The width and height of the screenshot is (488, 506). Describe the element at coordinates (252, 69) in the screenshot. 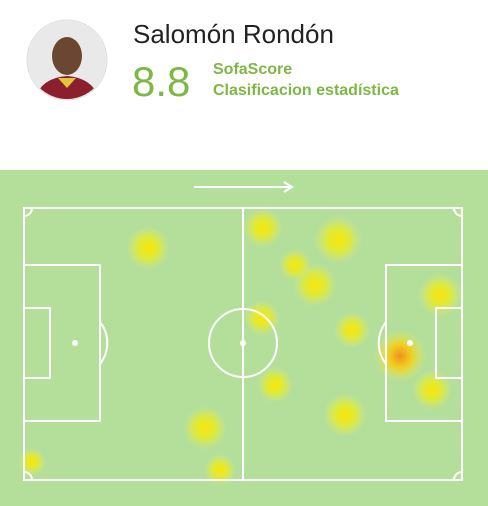

I see `rating-source: SofaScore` at that location.